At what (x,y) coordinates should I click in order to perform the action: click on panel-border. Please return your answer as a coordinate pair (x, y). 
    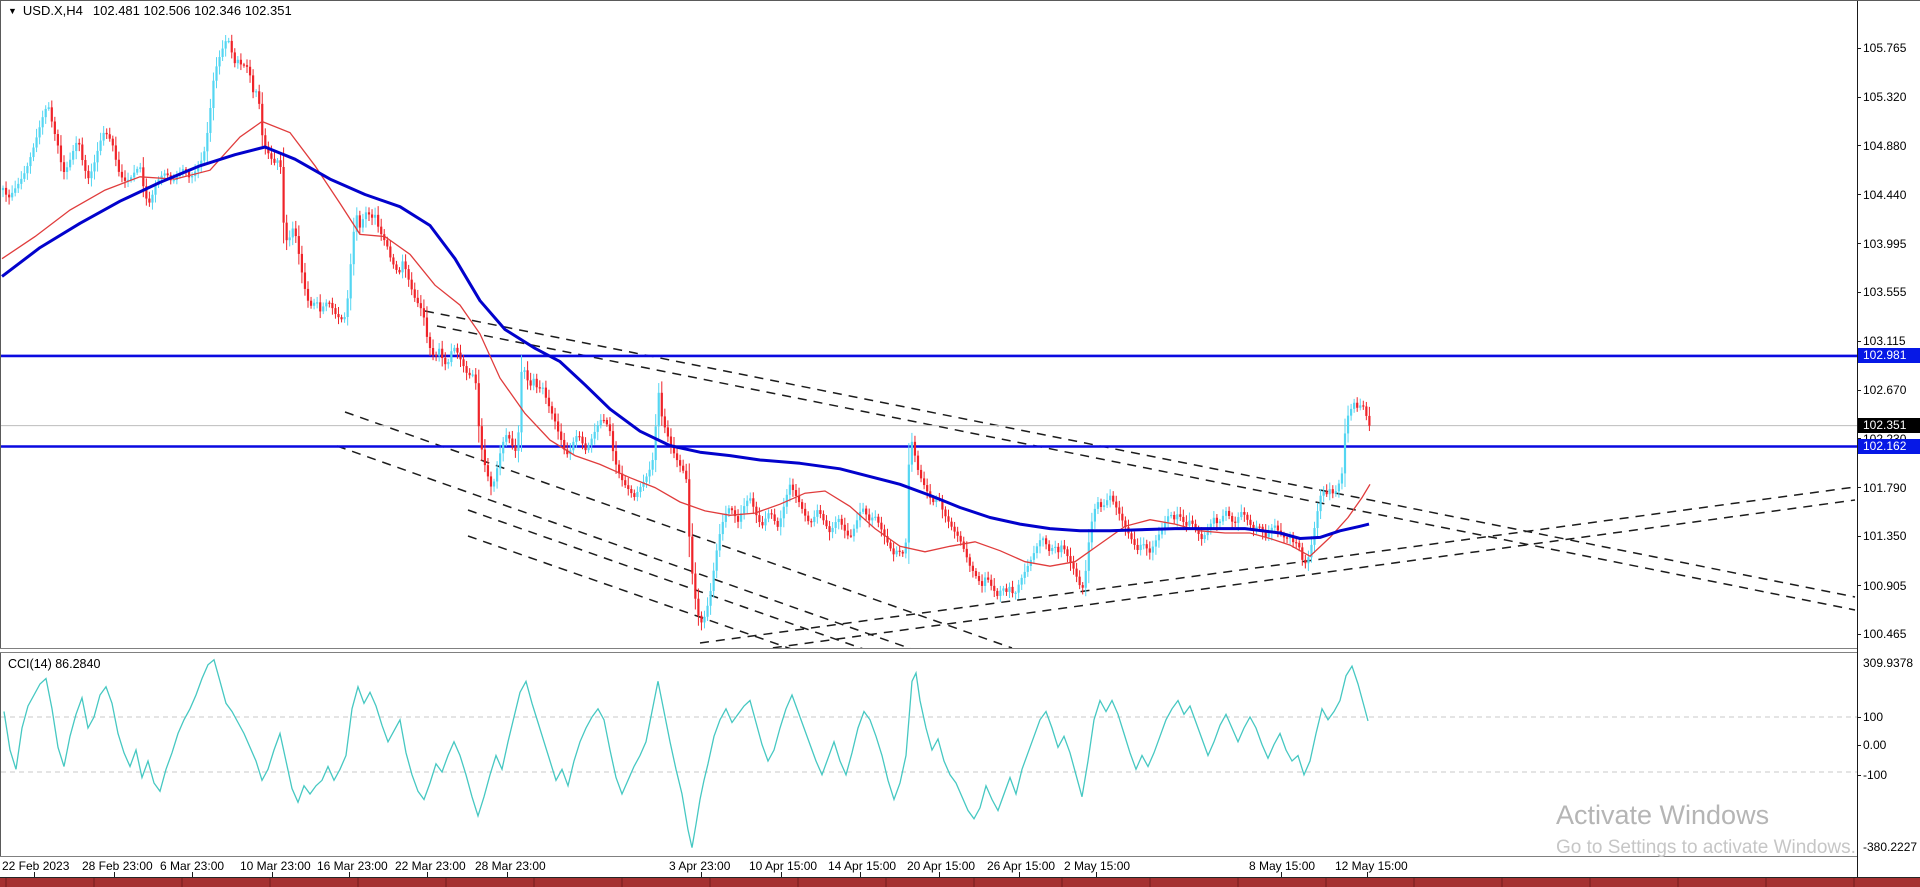
    Looking at the image, I should click on (960, 856).